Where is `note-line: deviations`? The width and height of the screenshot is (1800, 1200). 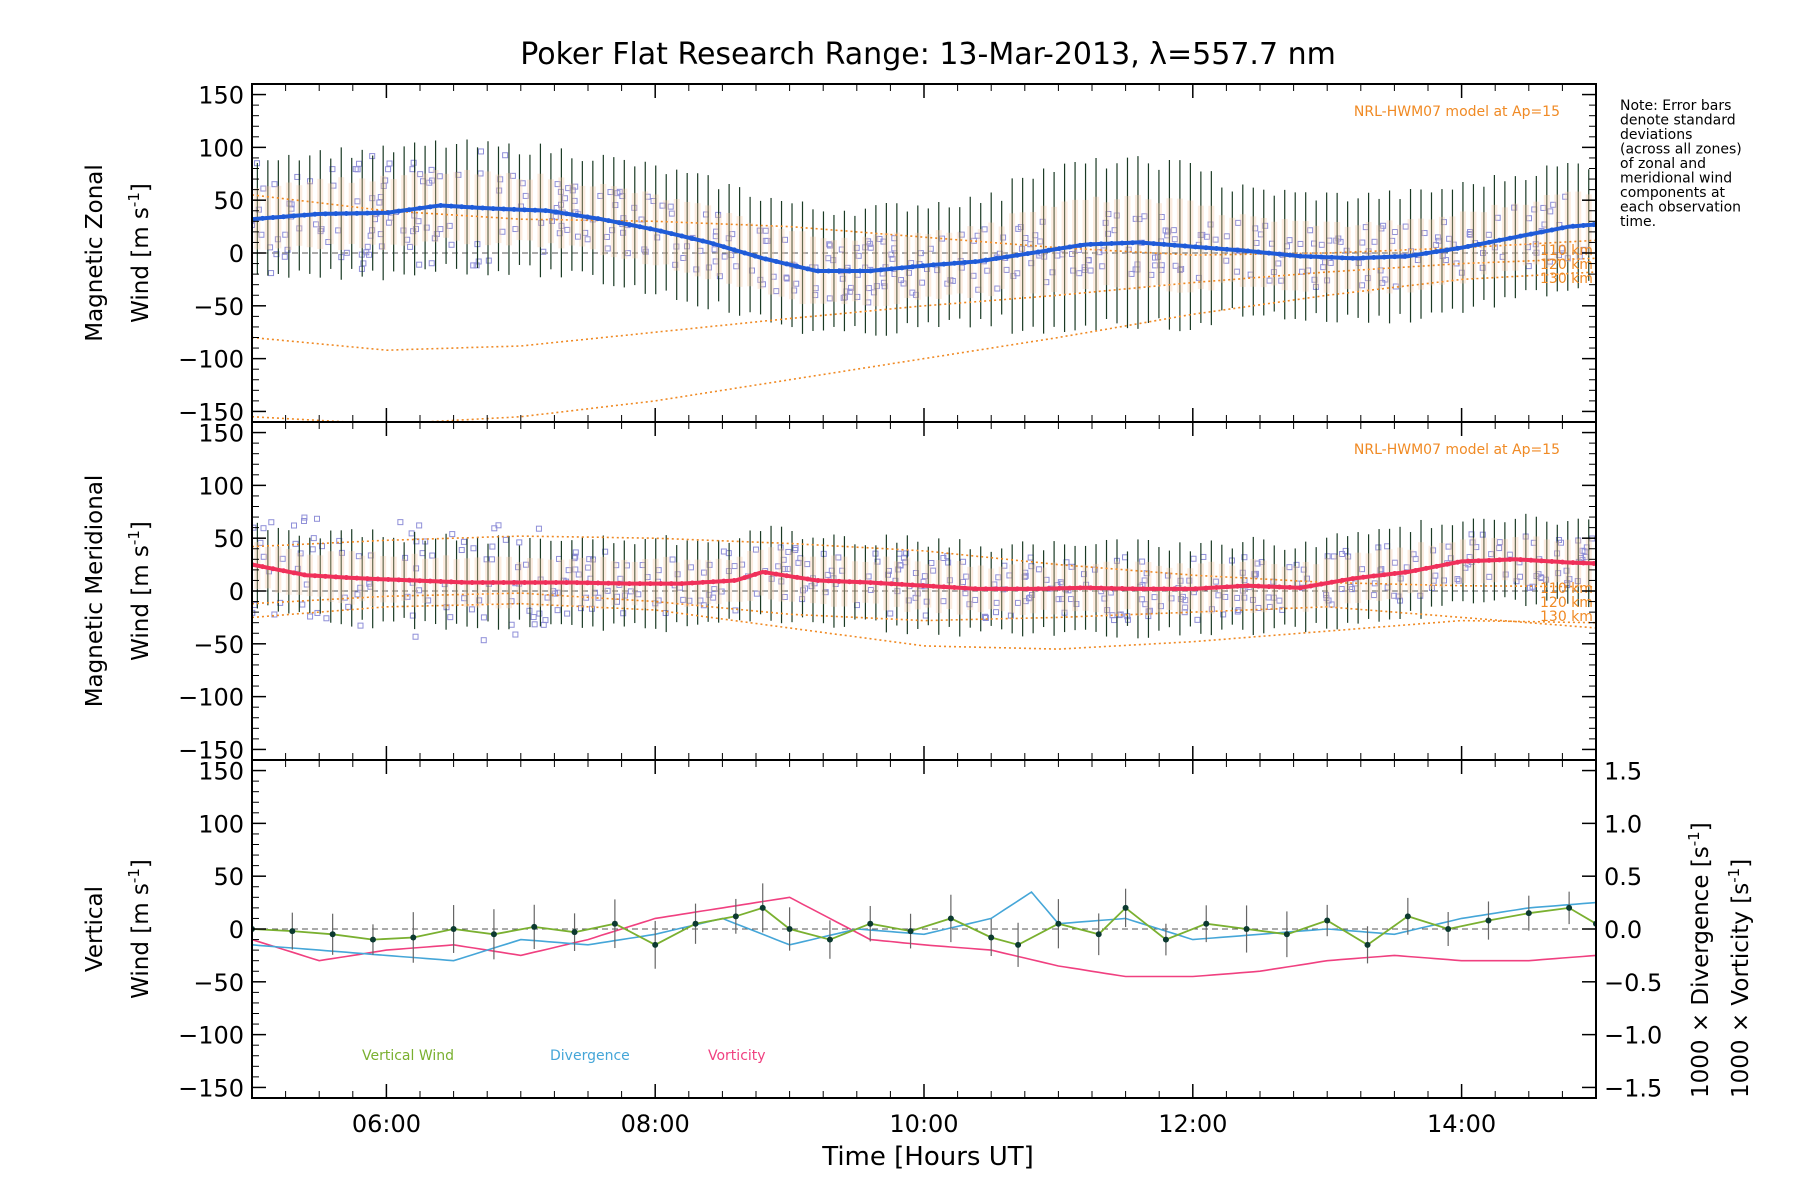
note-line: deviations is located at coordinates (1656, 135).